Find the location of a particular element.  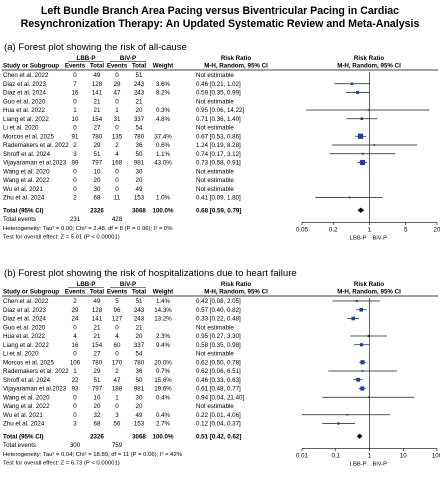

total-label: Total (95% CI) is located at coordinates (23, 436).